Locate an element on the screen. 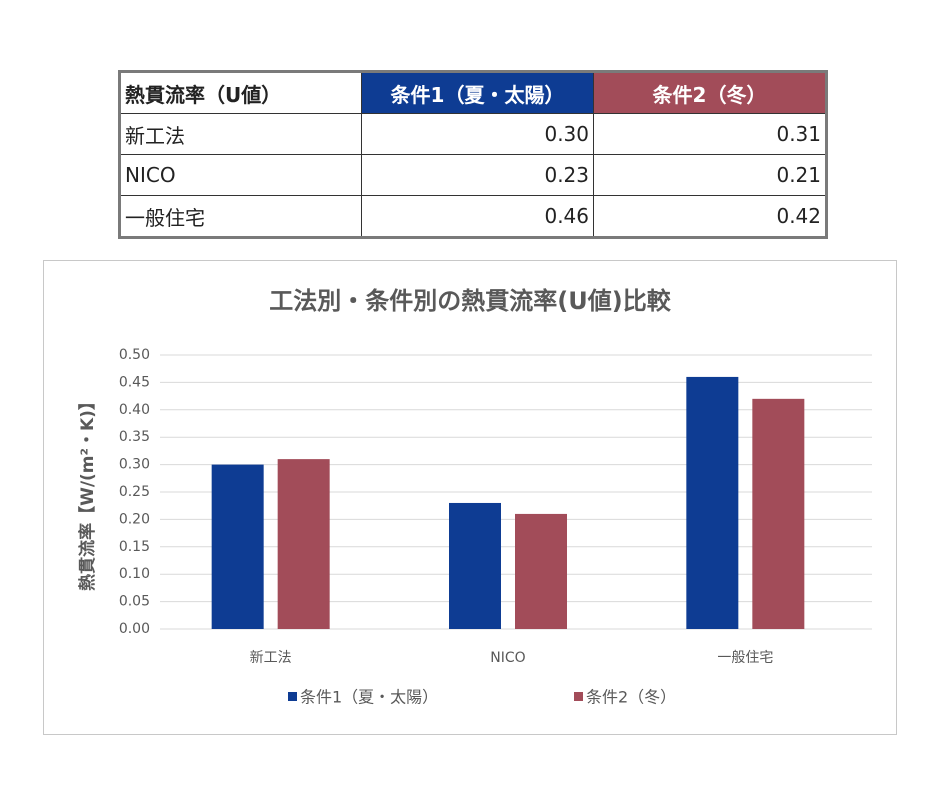 Image resolution: width=940 pixels, height=803 pixels. y-tick-label: 0.25 is located at coordinates (134, 492).